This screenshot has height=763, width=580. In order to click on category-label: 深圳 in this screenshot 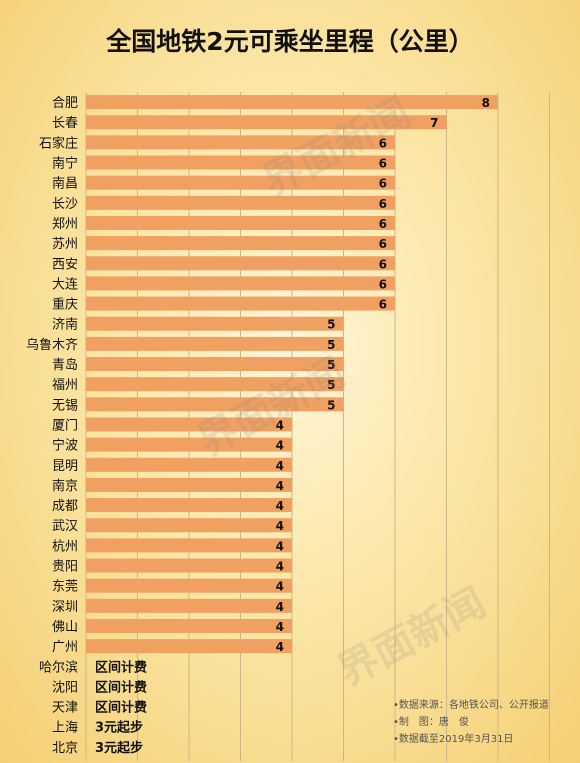, I will do `click(65, 607)`.